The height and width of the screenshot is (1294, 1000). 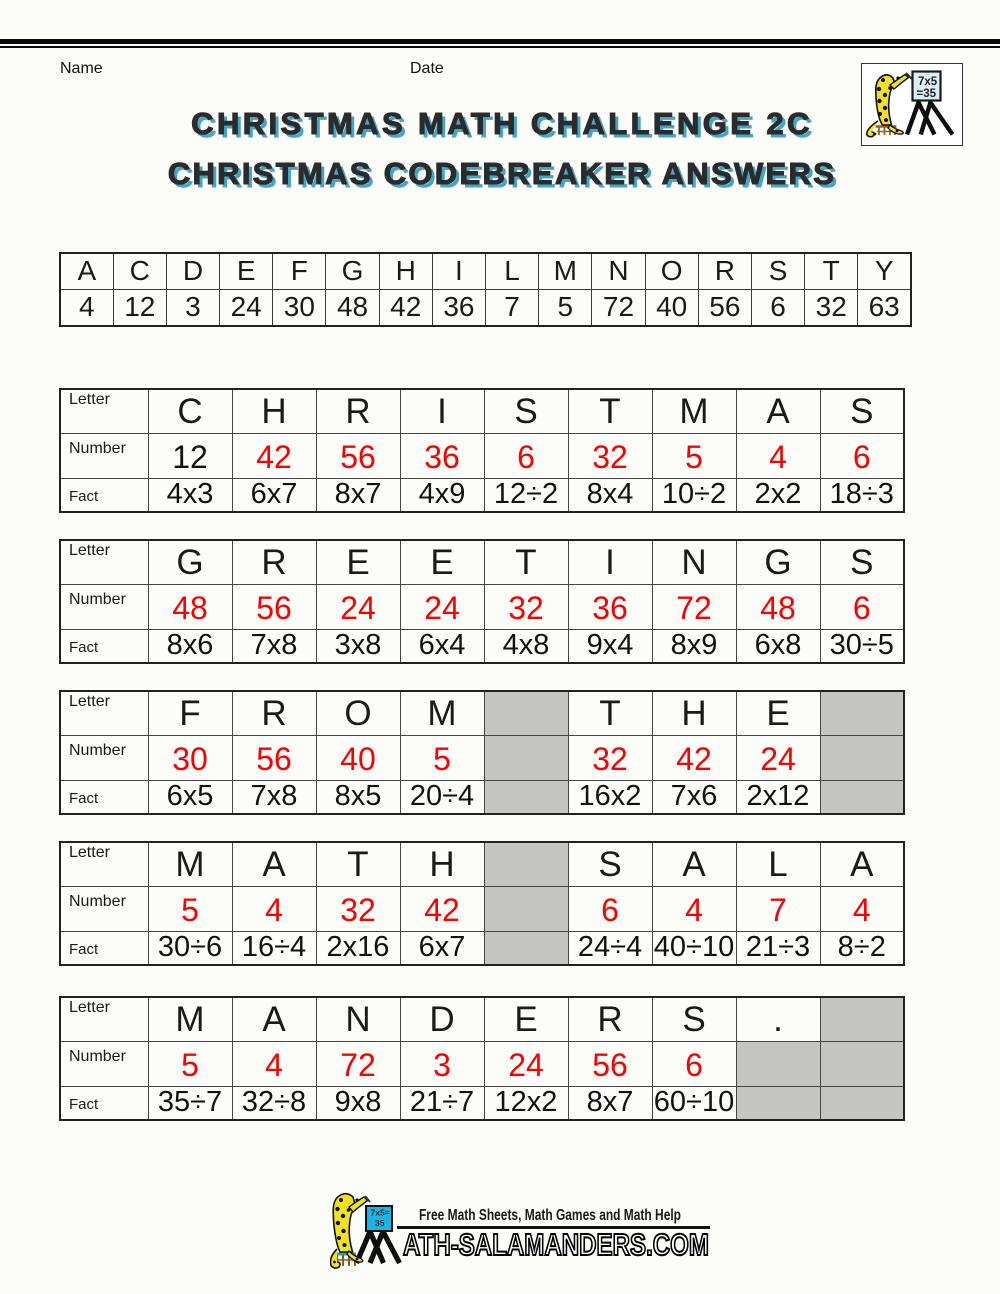 What do you see at coordinates (927, 94) in the screenshot?
I see `svg-text: =35` at bounding box center [927, 94].